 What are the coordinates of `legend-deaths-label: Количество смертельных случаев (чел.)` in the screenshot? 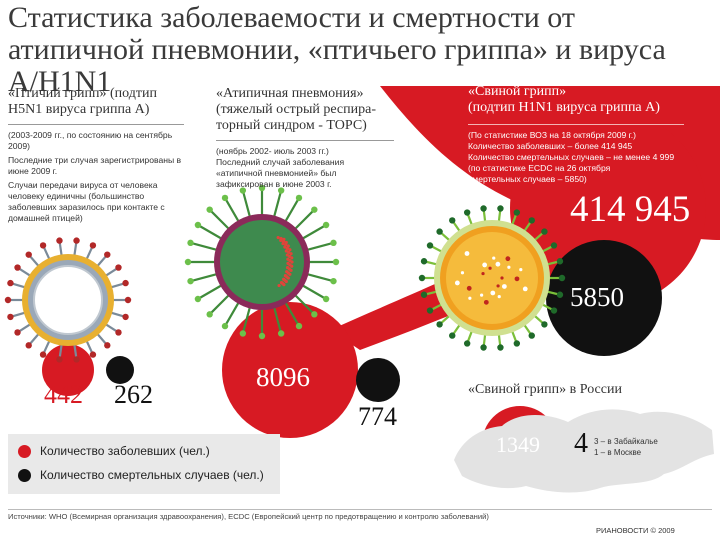 It's located at (152, 475).